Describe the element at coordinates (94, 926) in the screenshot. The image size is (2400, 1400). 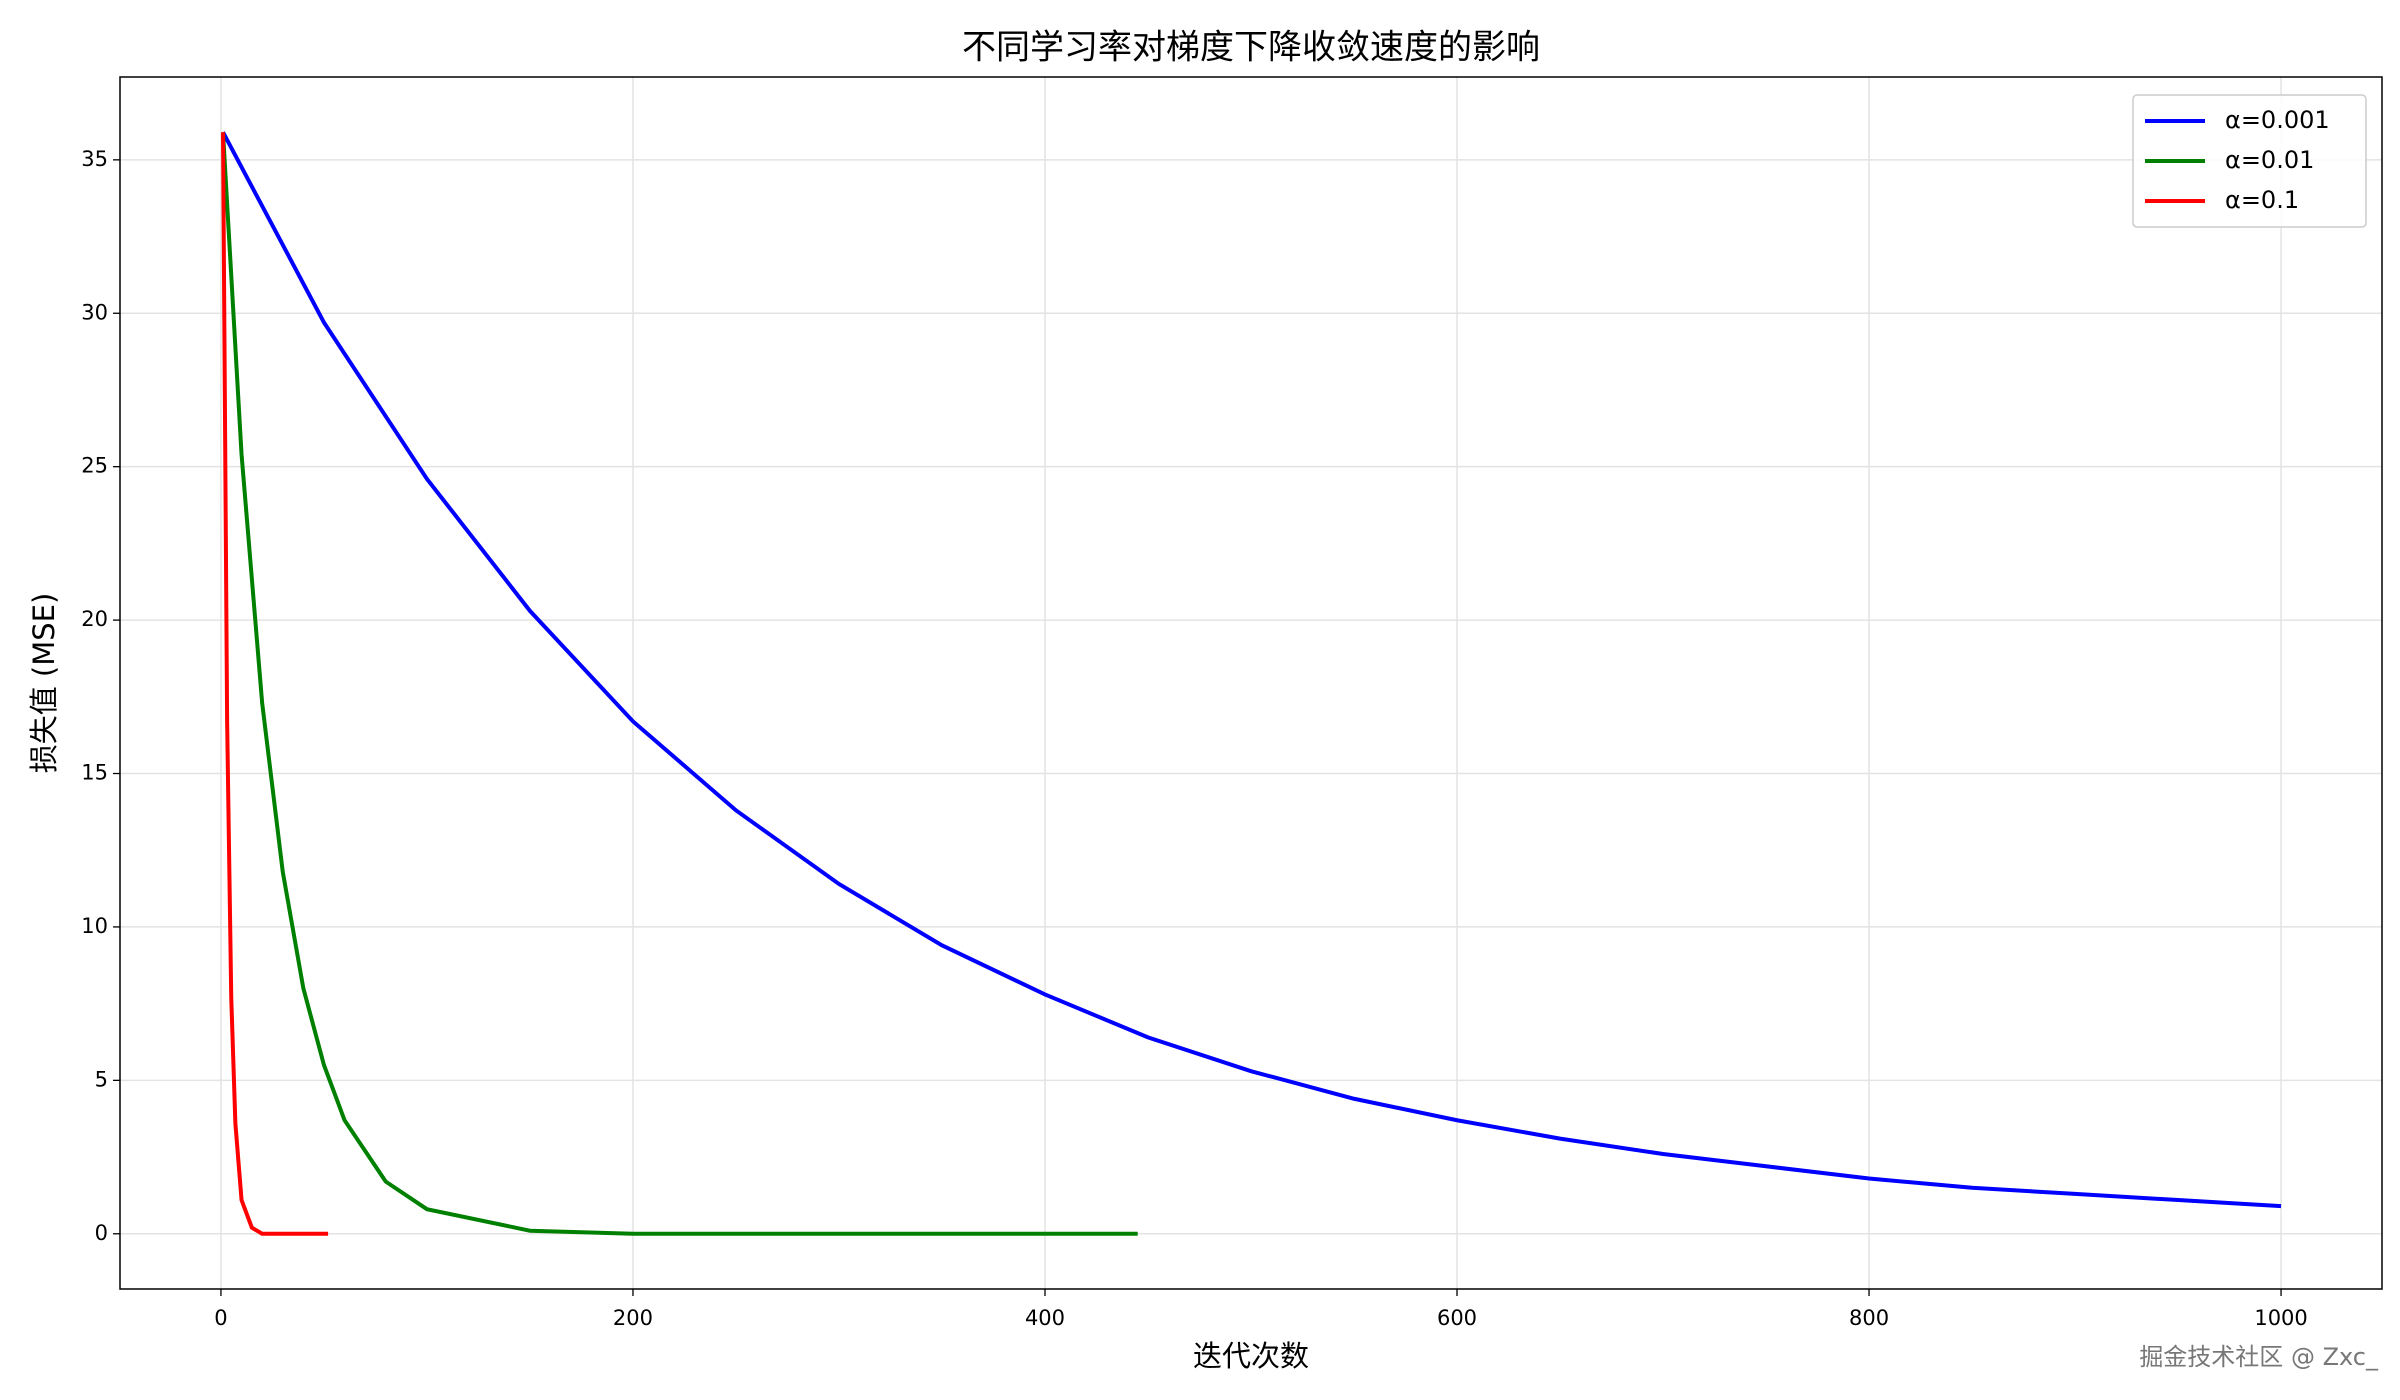
I see `y-tick-label: 10` at that location.